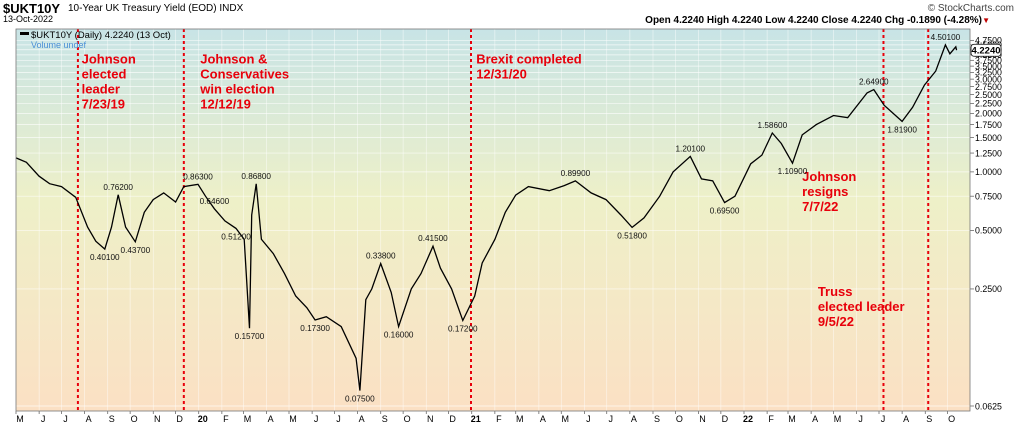  Describe the element at coordinates (970, 8) in the screenshot. I see `source-credit: © StockCharts.com` at that location.